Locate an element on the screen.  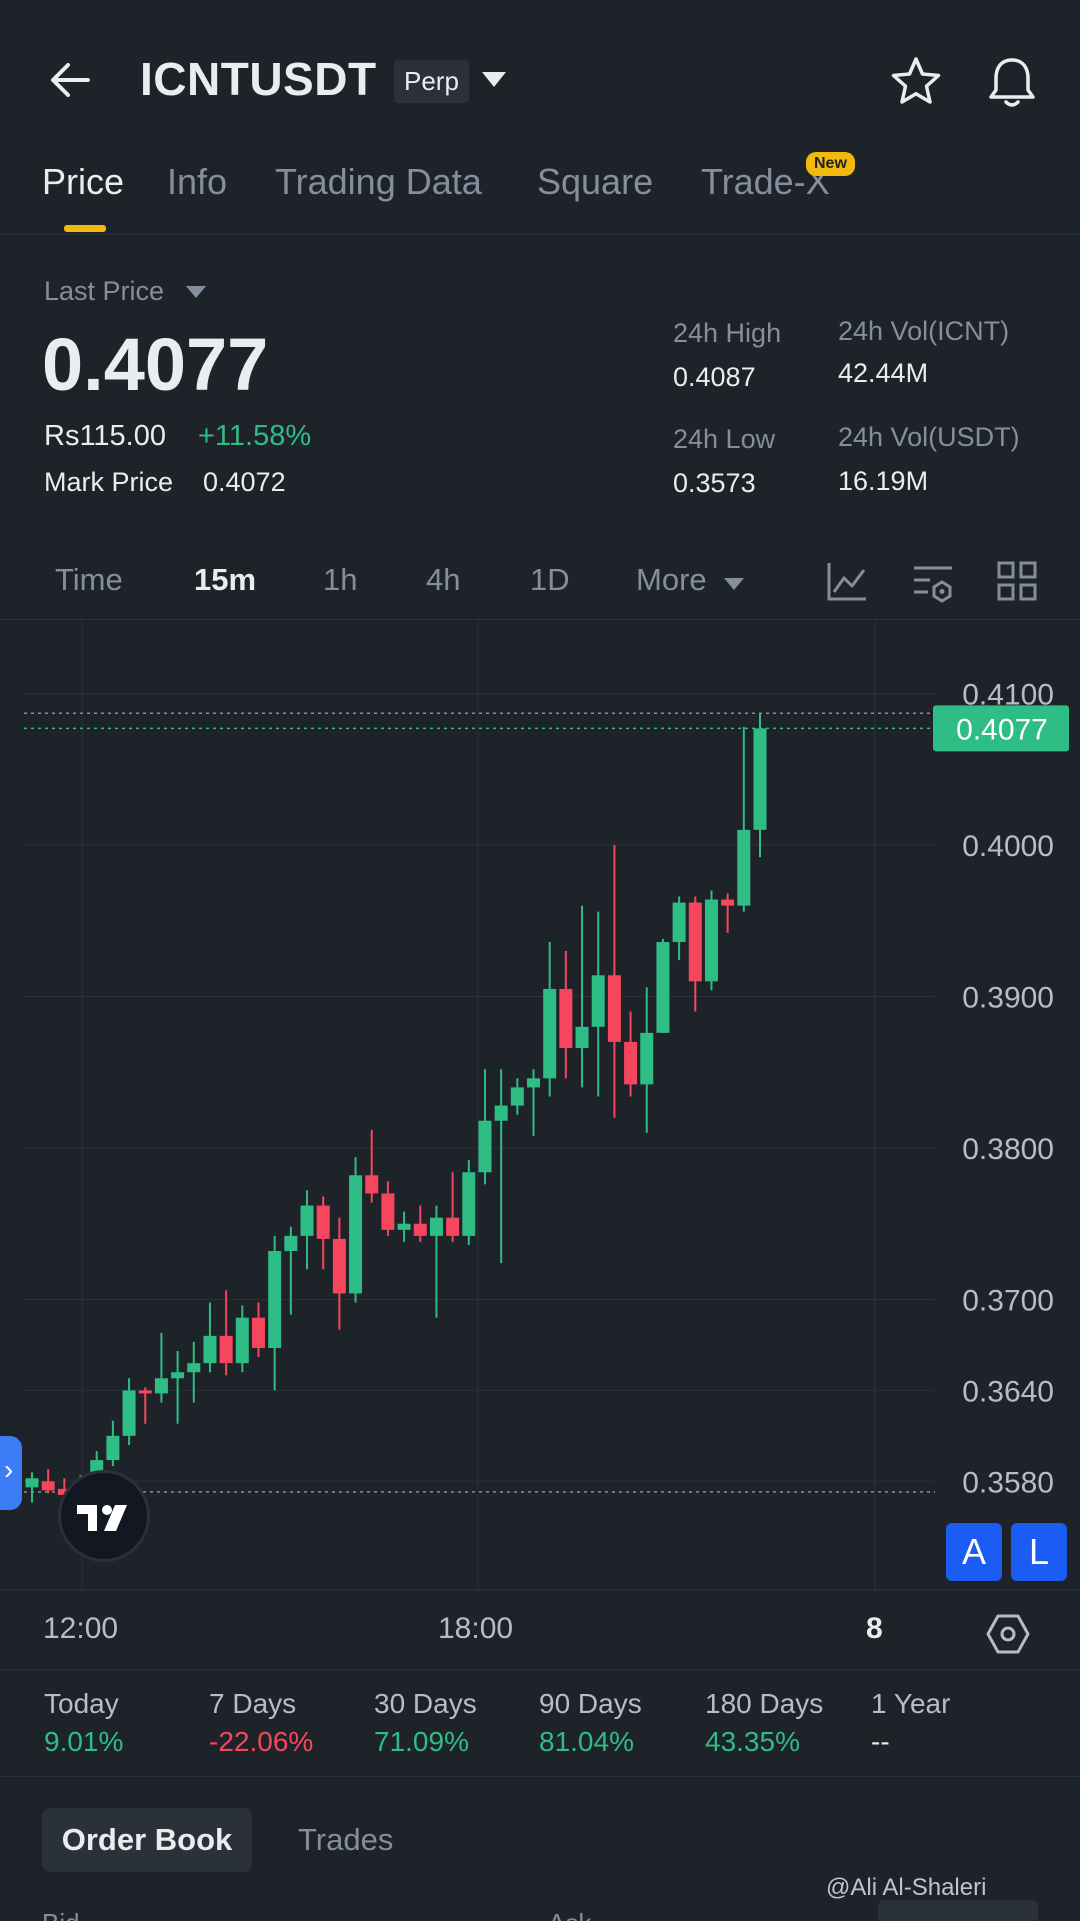
symbol-dropdown-icon is located at coordinates (494, 79).